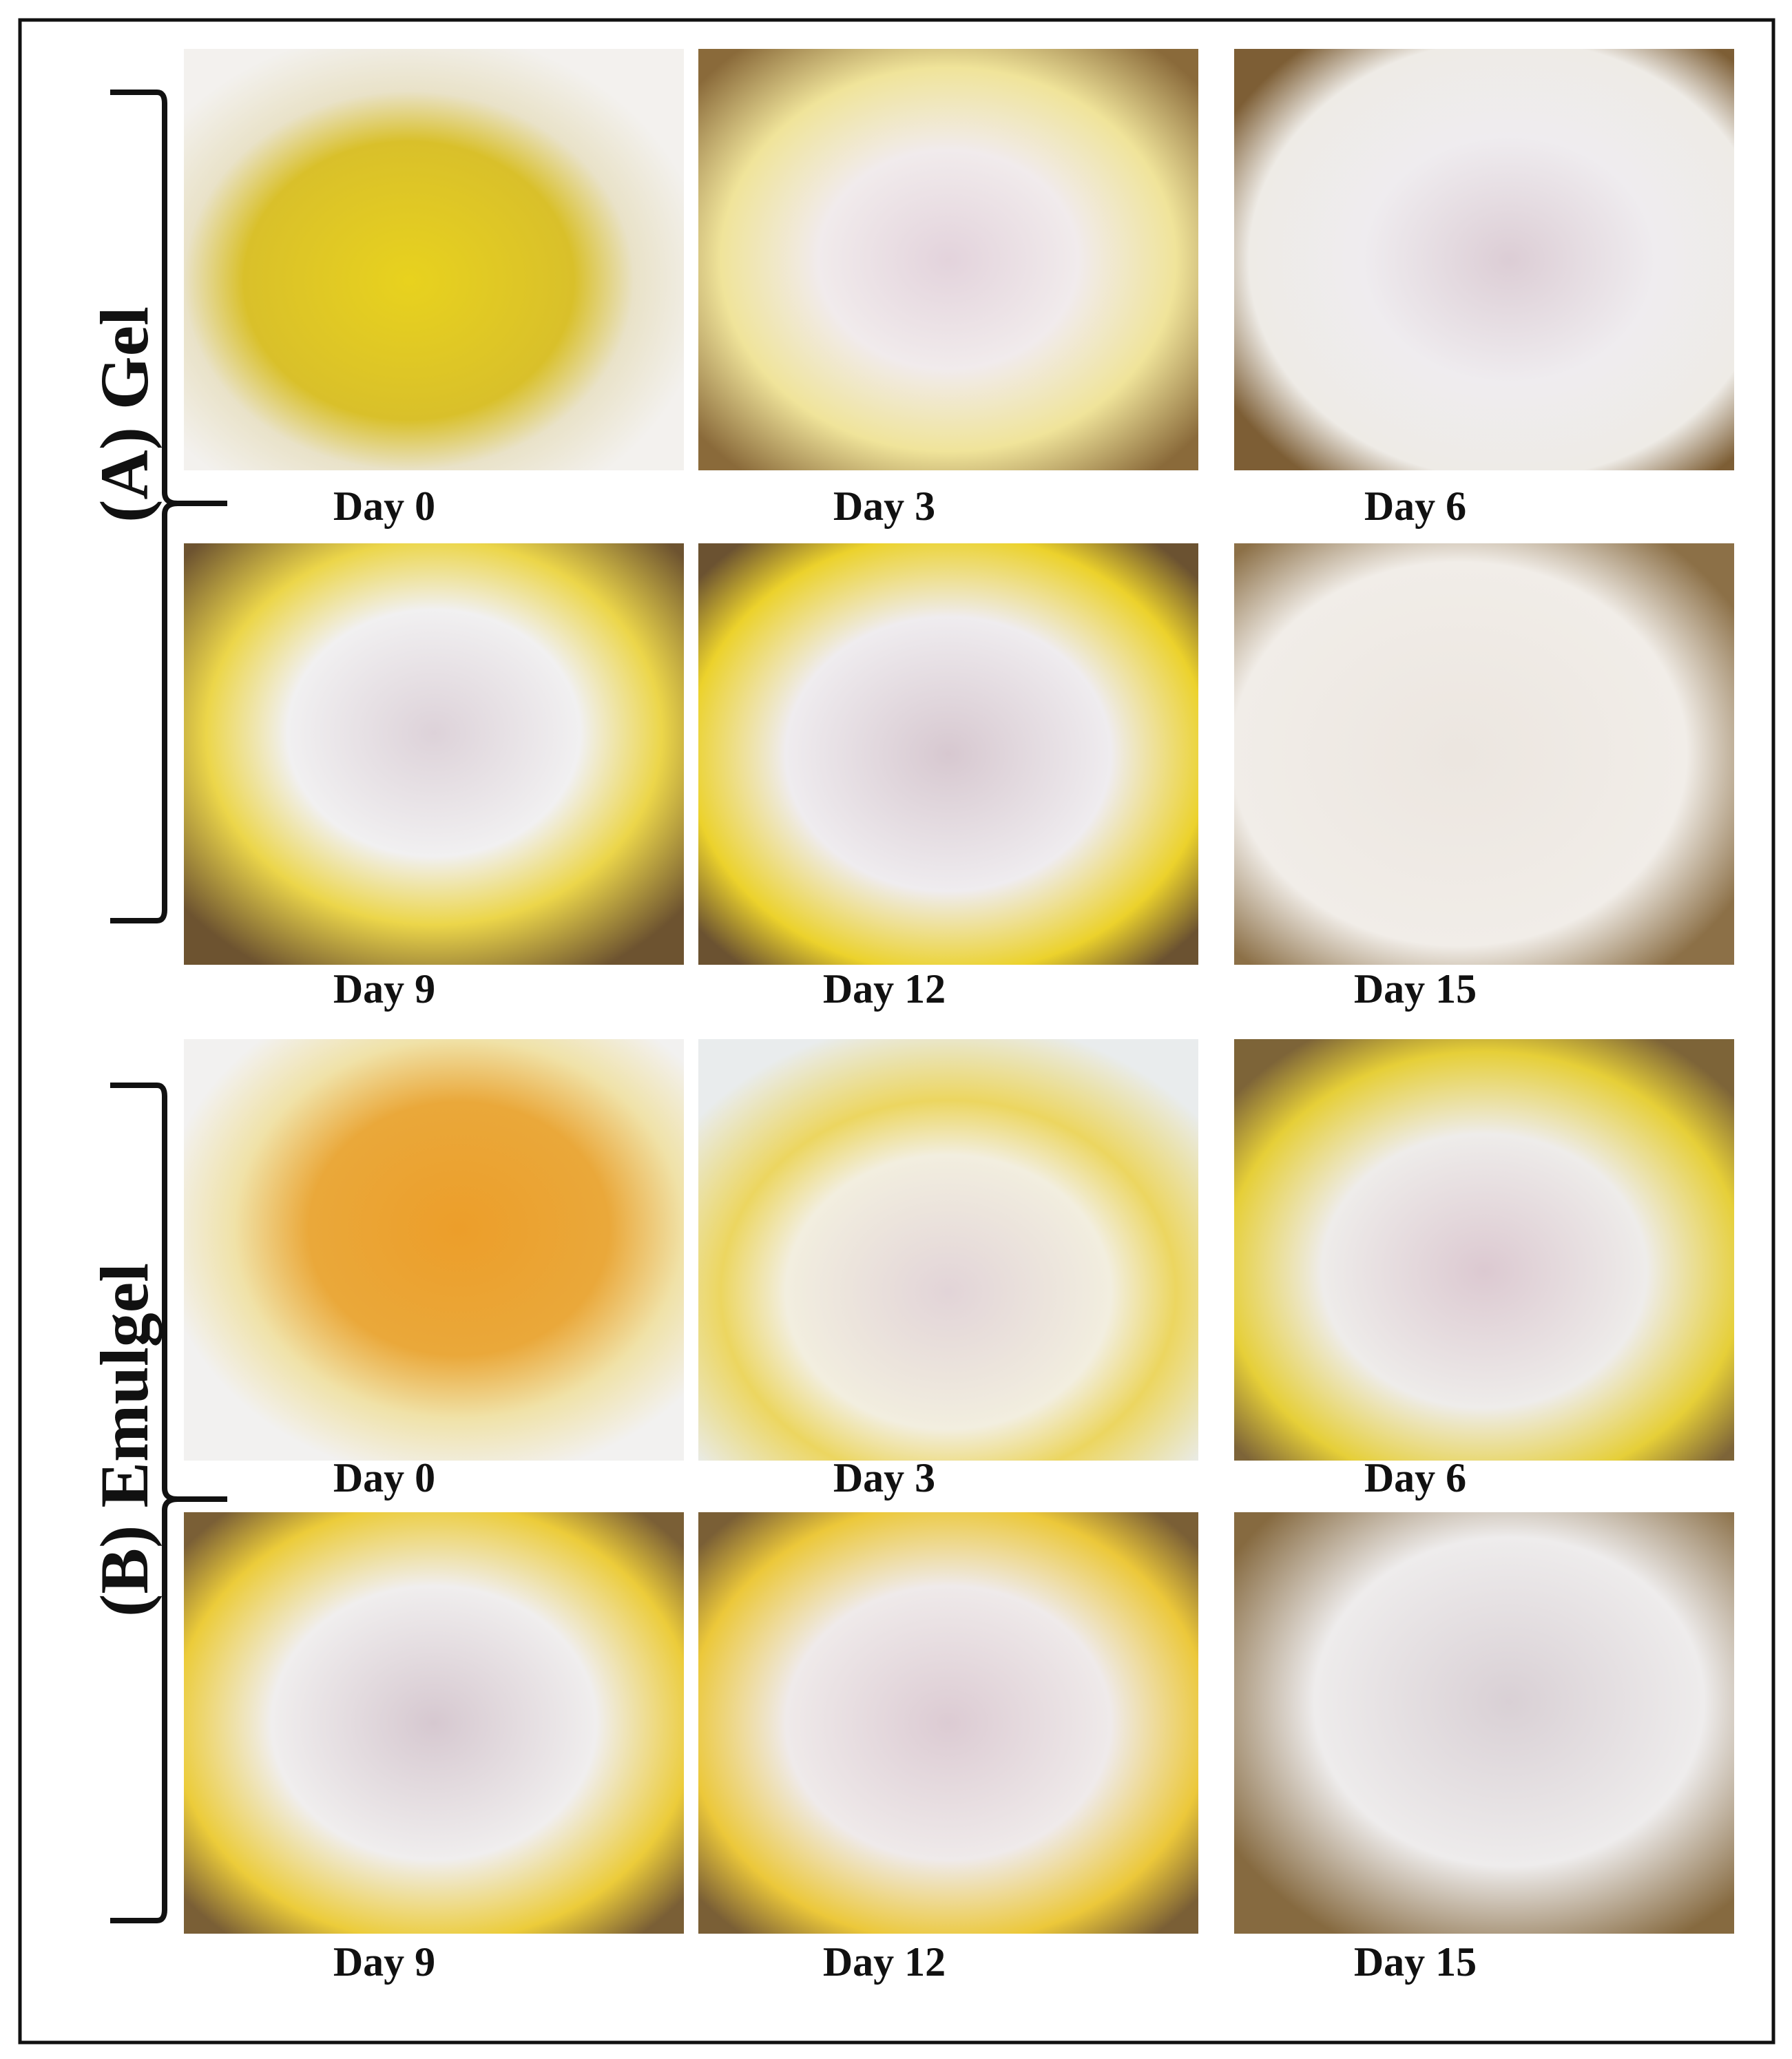 The image size is (1792, 2059). What do you see at coordinates (125, 1440) in the screenshot?
I see `group-label: (B) Emulgel` at bounding box center [125, 1440].